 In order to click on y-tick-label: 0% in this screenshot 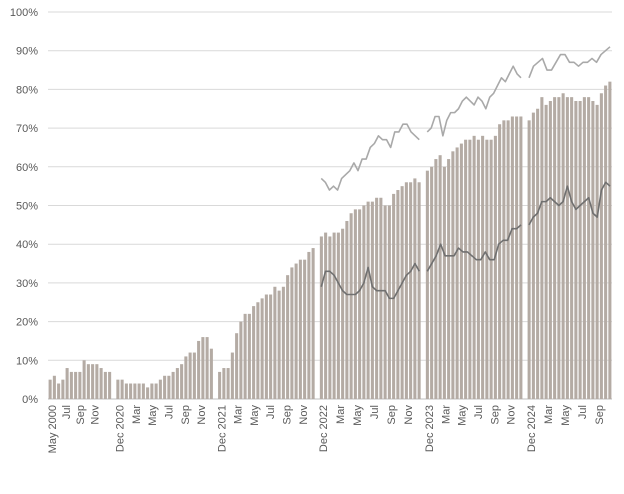, I will do `click(30, 400)`.